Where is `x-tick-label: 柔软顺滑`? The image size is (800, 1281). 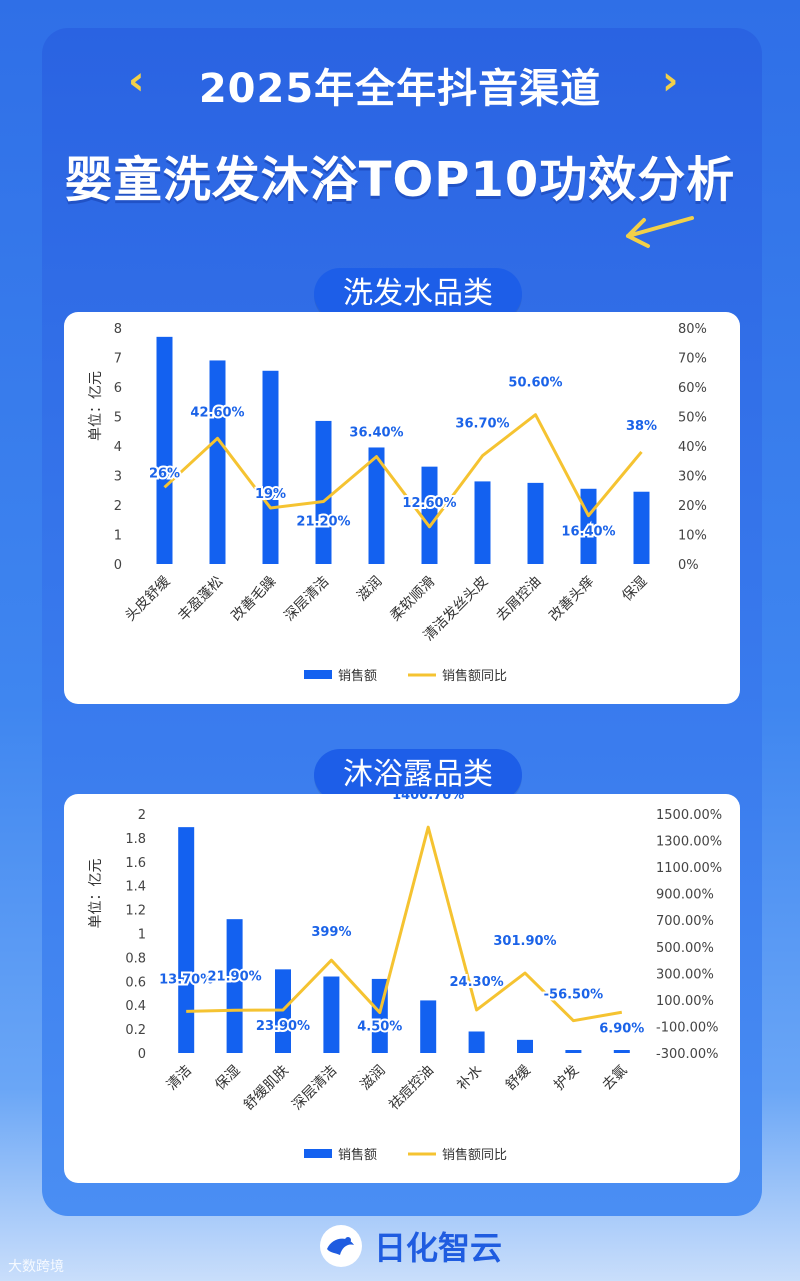
x-tick-label: 柔软顺滑 is located at coordinates (413, 599).